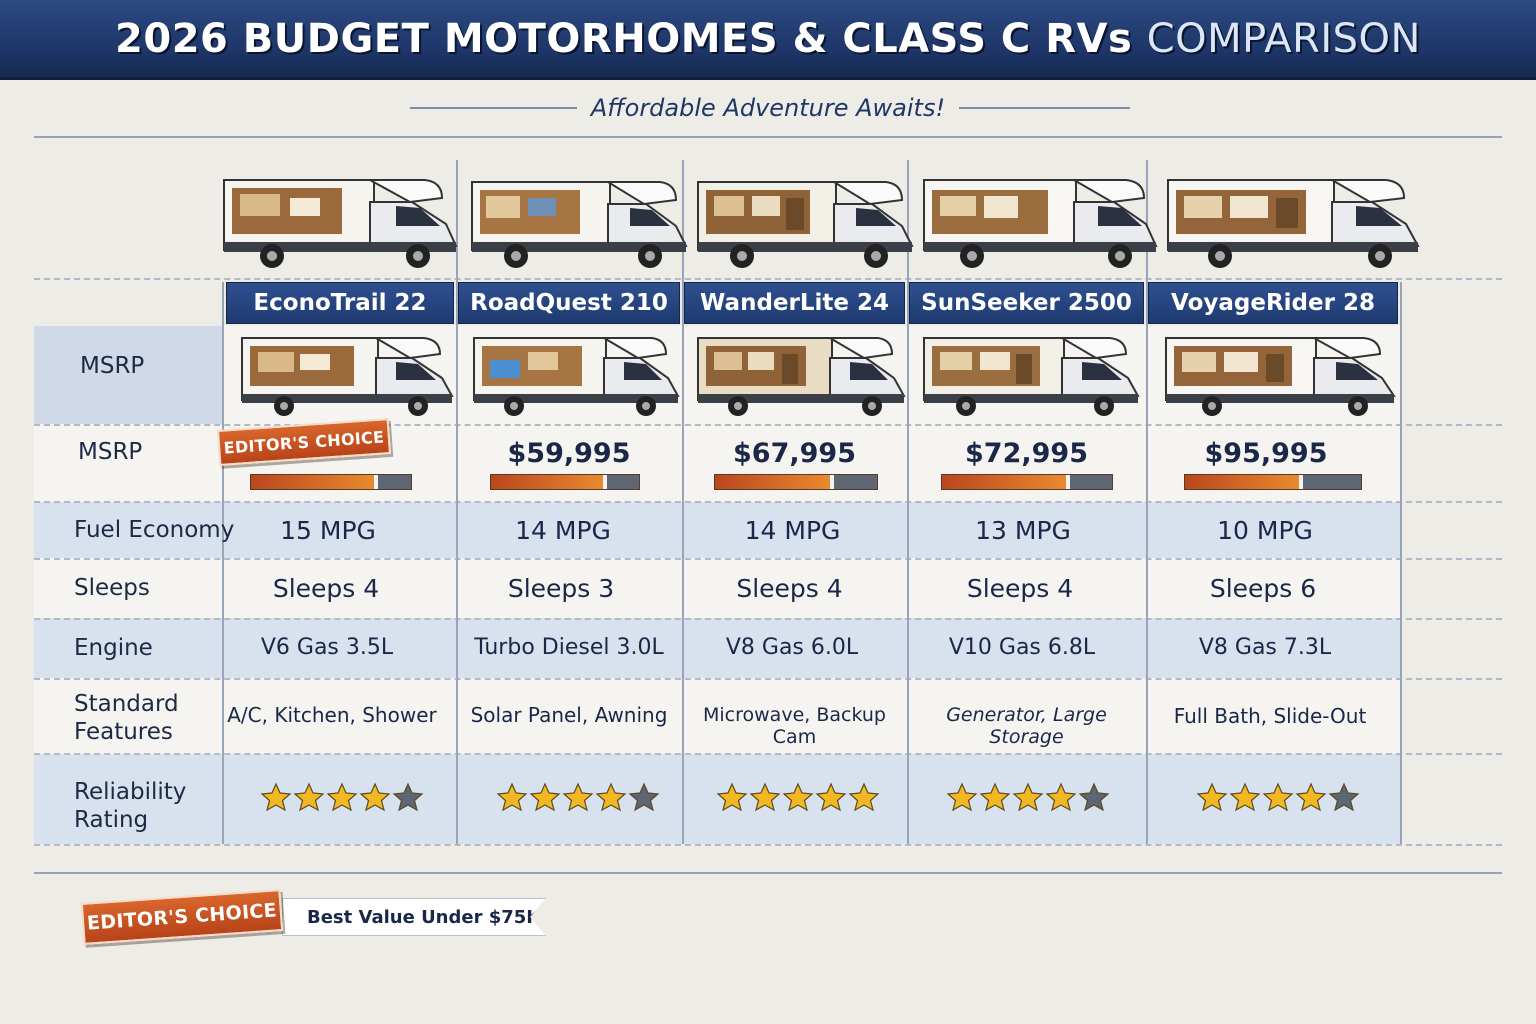 The height and width of the screenshot is (1024, 1536). What do you see at coordinates (1023, 530) in the screenshot?
I see `fuel-value: 13 MPG` at bounding box center [1023, 530].